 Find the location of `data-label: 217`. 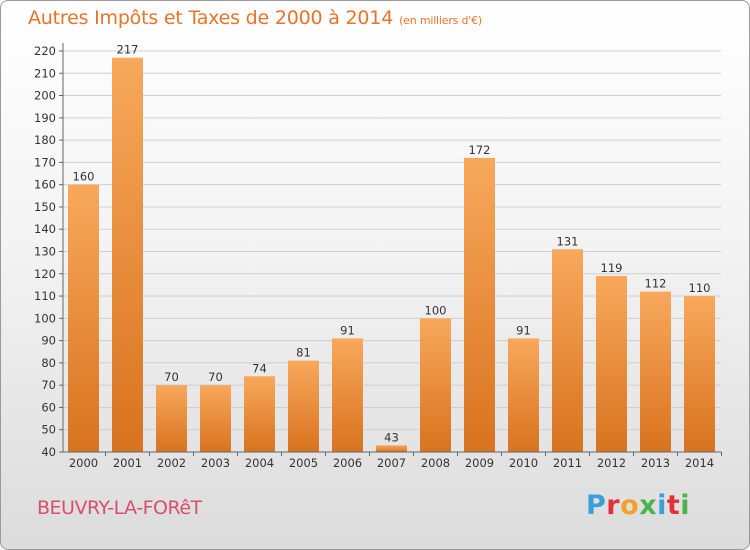

data-label: 217 is located at coordinates (128, 50).